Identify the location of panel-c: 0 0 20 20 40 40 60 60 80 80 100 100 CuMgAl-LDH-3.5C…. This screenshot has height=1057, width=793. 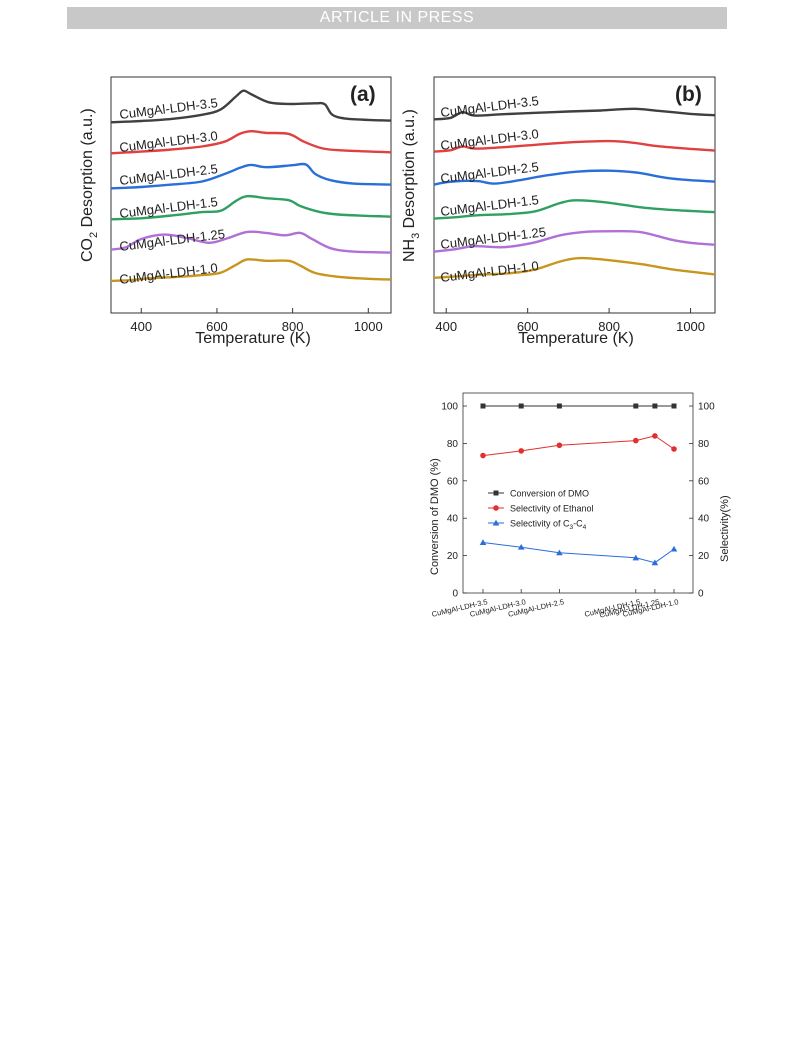
(580, 506).